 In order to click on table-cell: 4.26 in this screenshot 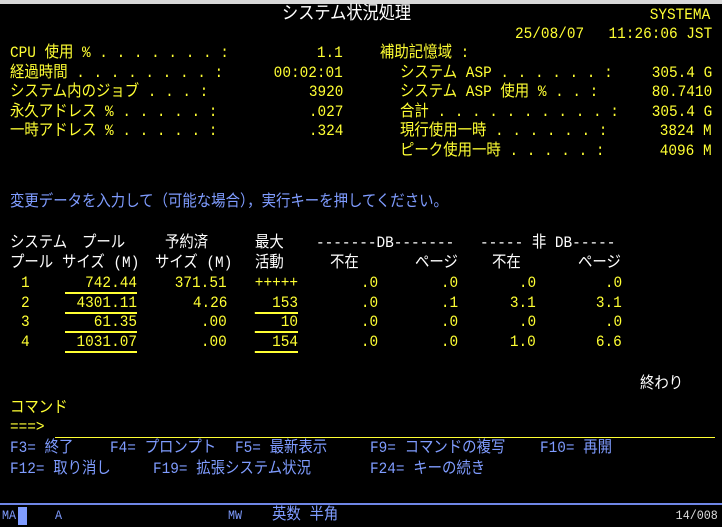, I will do `click(209, 302)`.